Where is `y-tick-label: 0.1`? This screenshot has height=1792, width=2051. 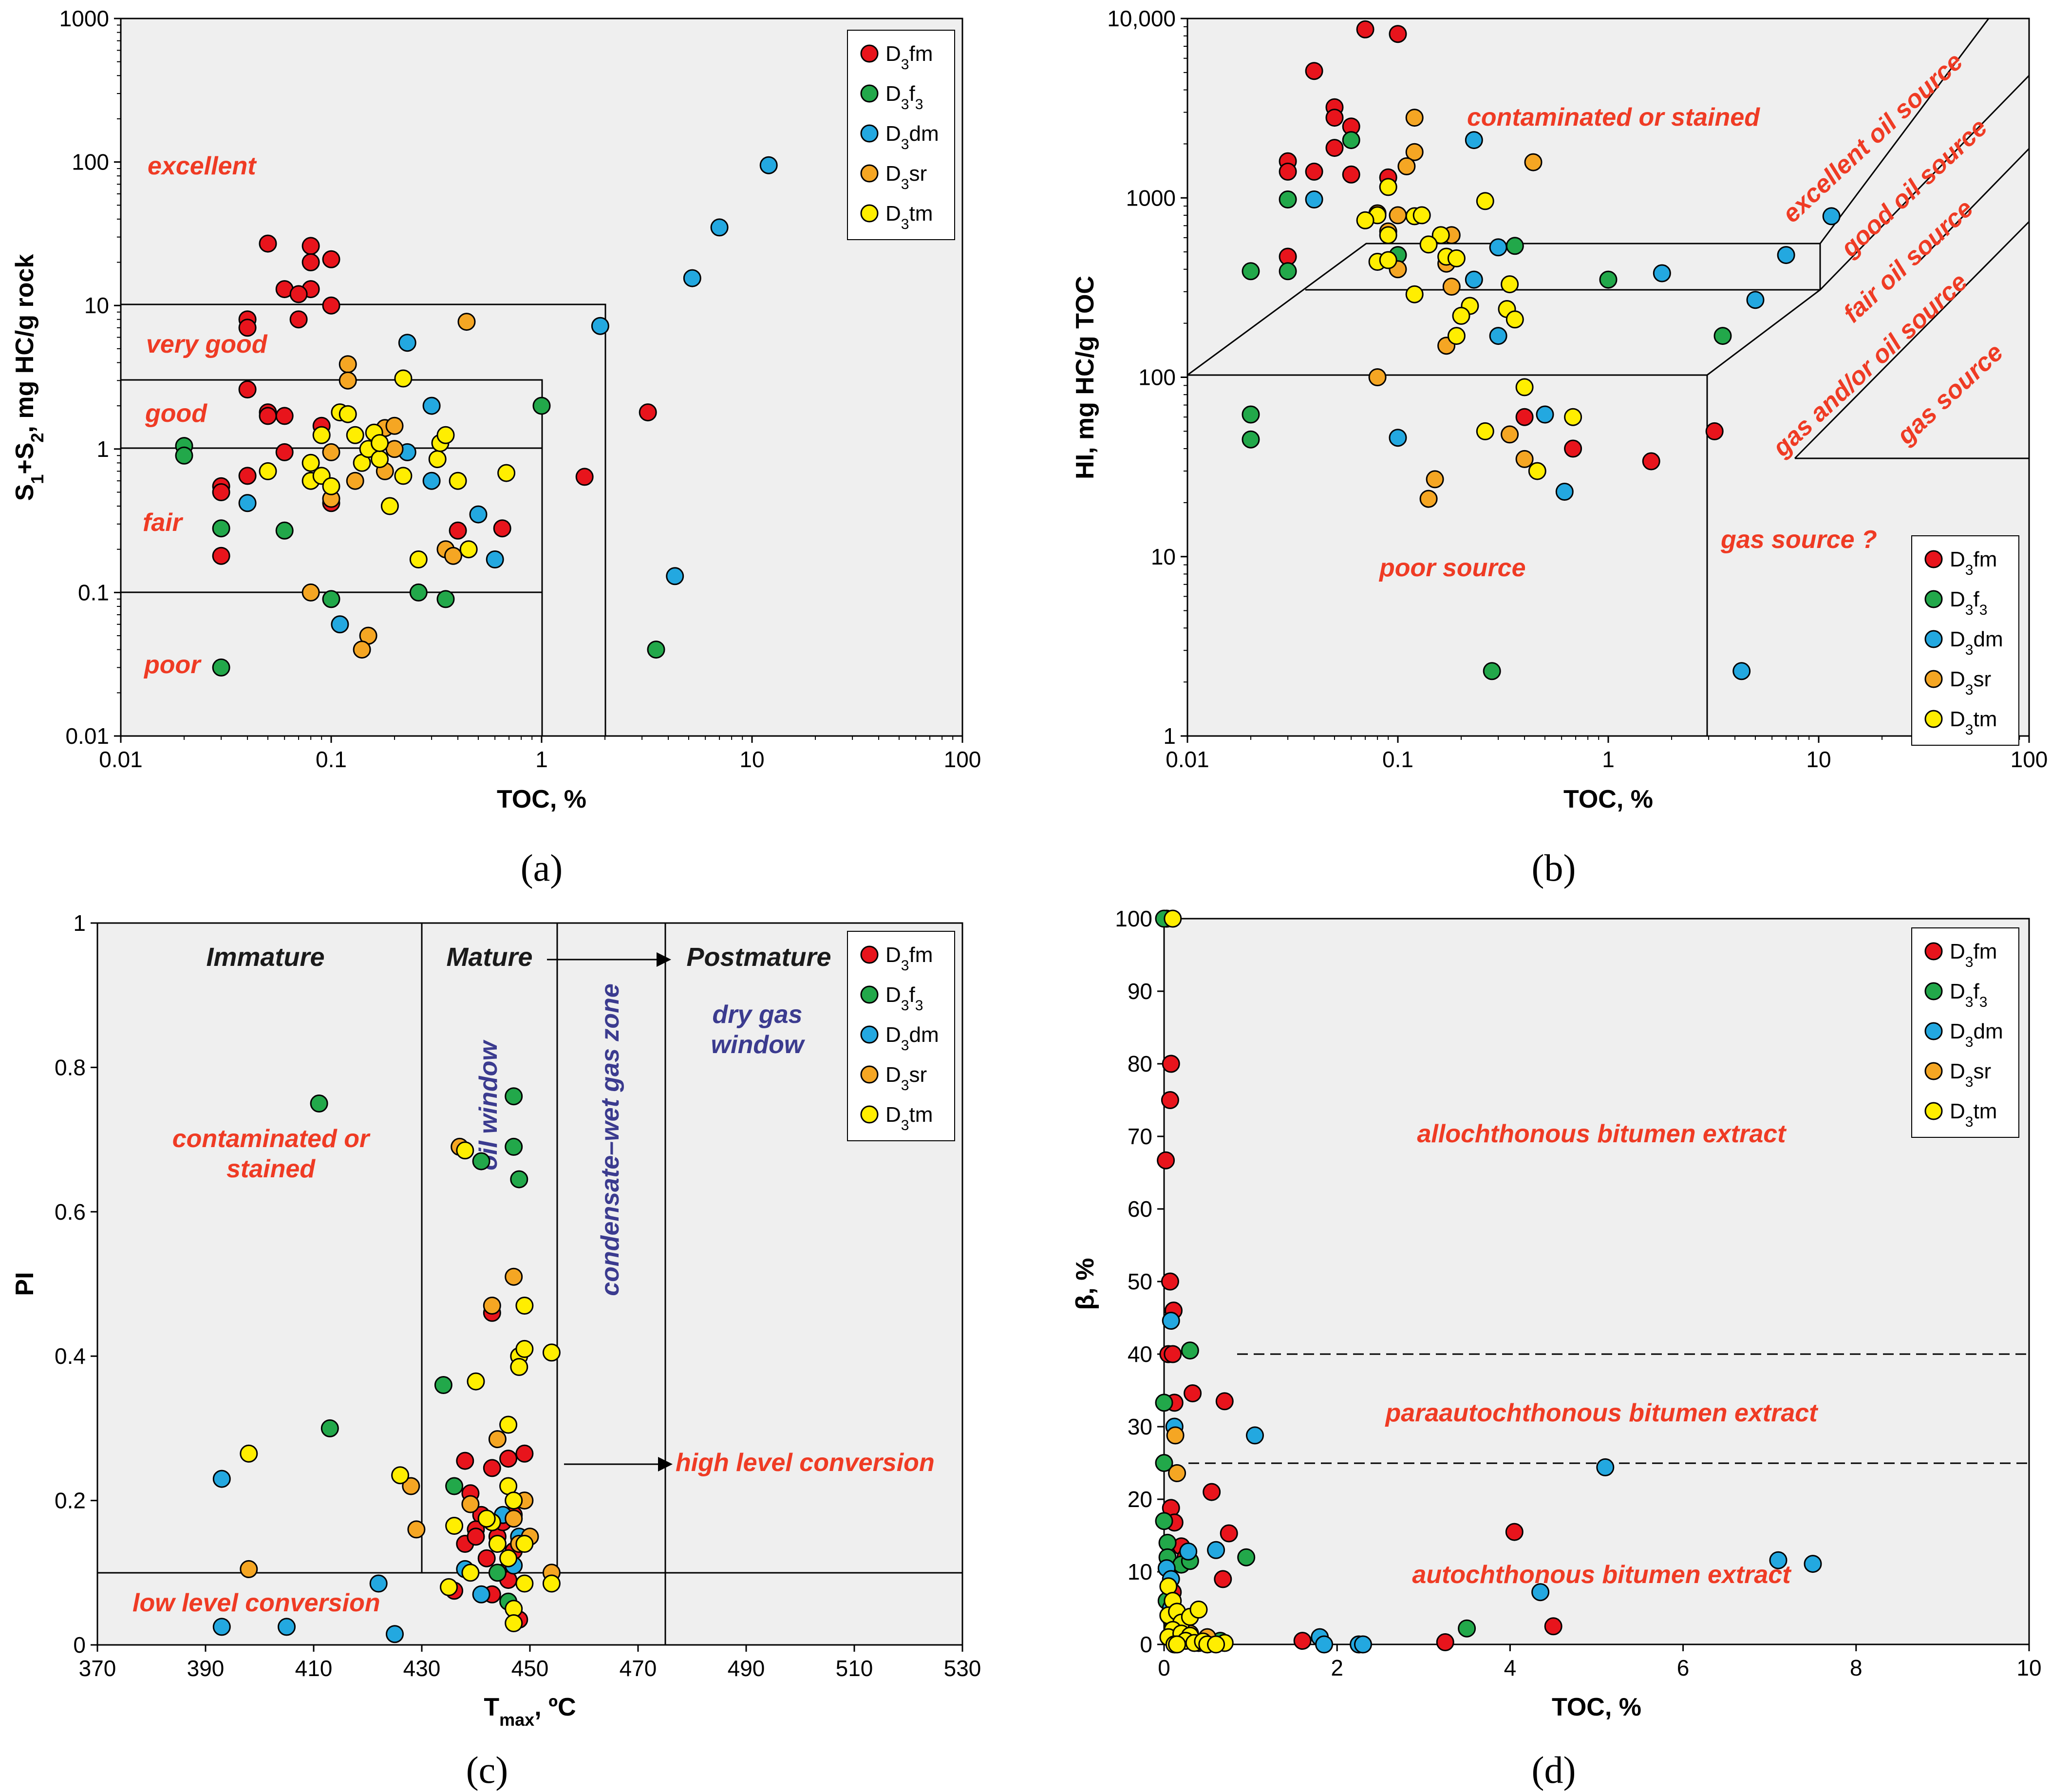
y-tick-label: 0.1 is located at coordinates (93, 592).